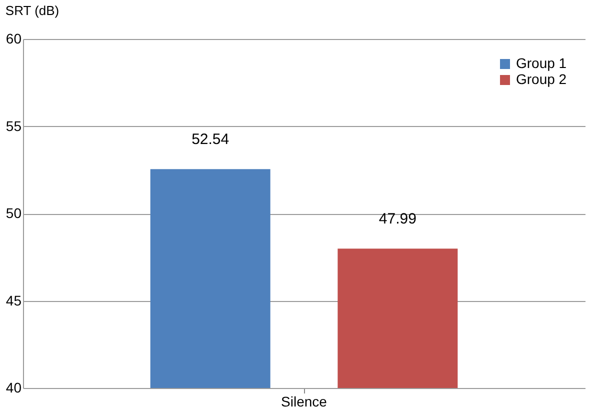  What do you see at coordinates (541, 63) in the screenshot?
I see `legend-label: Group 1` at bounding box center [541, 63].